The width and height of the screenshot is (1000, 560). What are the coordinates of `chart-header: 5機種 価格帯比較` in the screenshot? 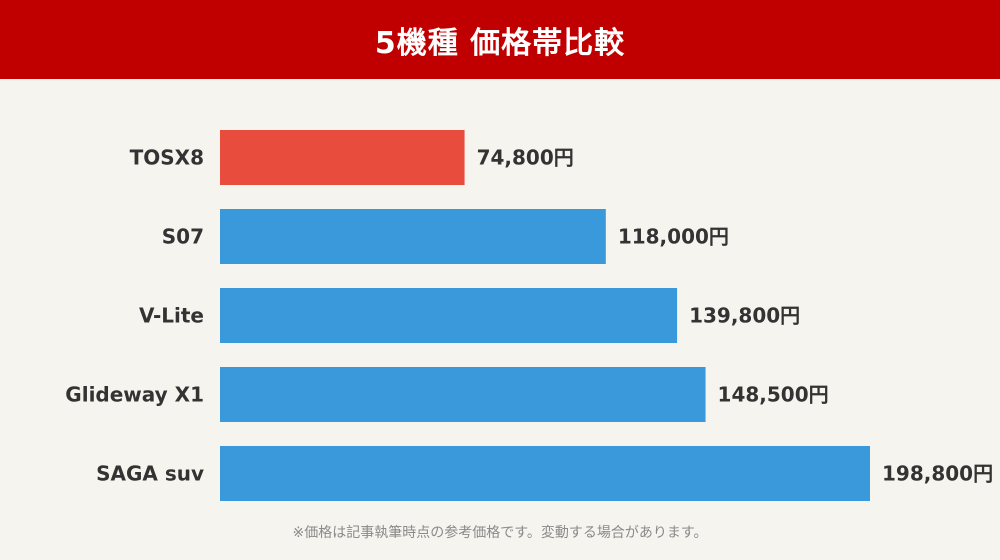 It's located at (500, 39).